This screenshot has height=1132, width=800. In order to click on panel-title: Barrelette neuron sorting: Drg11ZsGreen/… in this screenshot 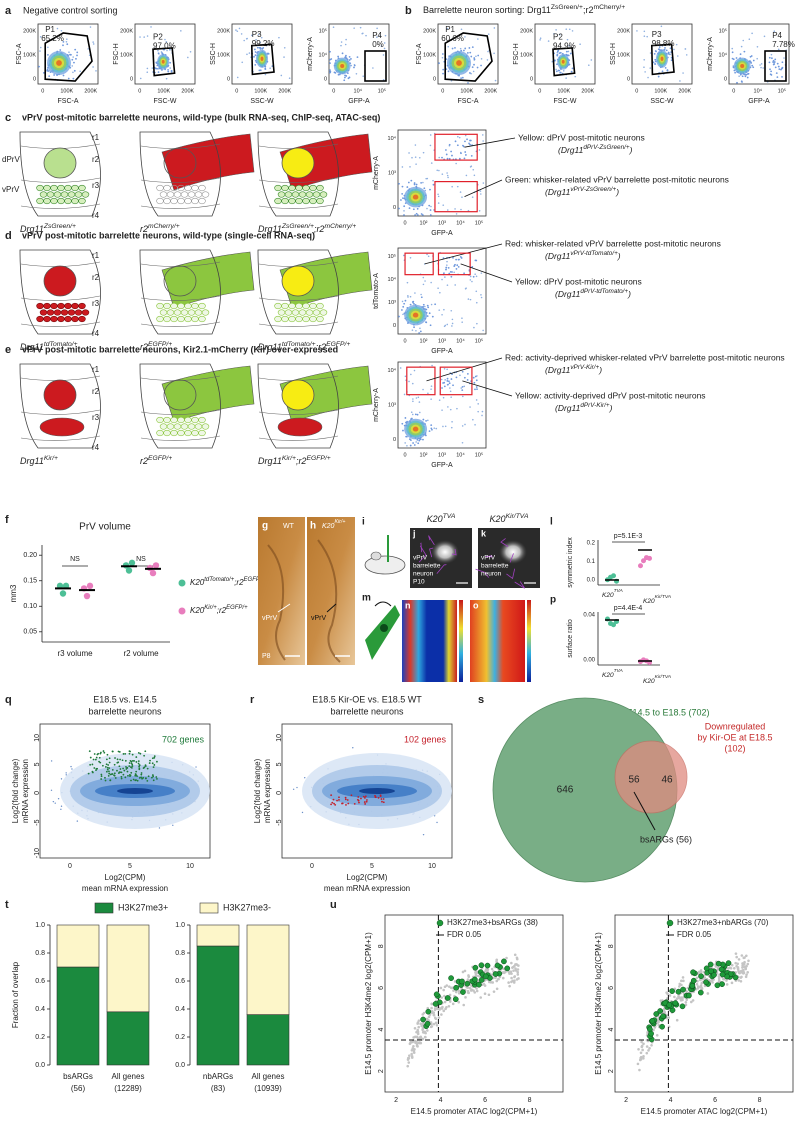, I will do `click(524, 10)`.